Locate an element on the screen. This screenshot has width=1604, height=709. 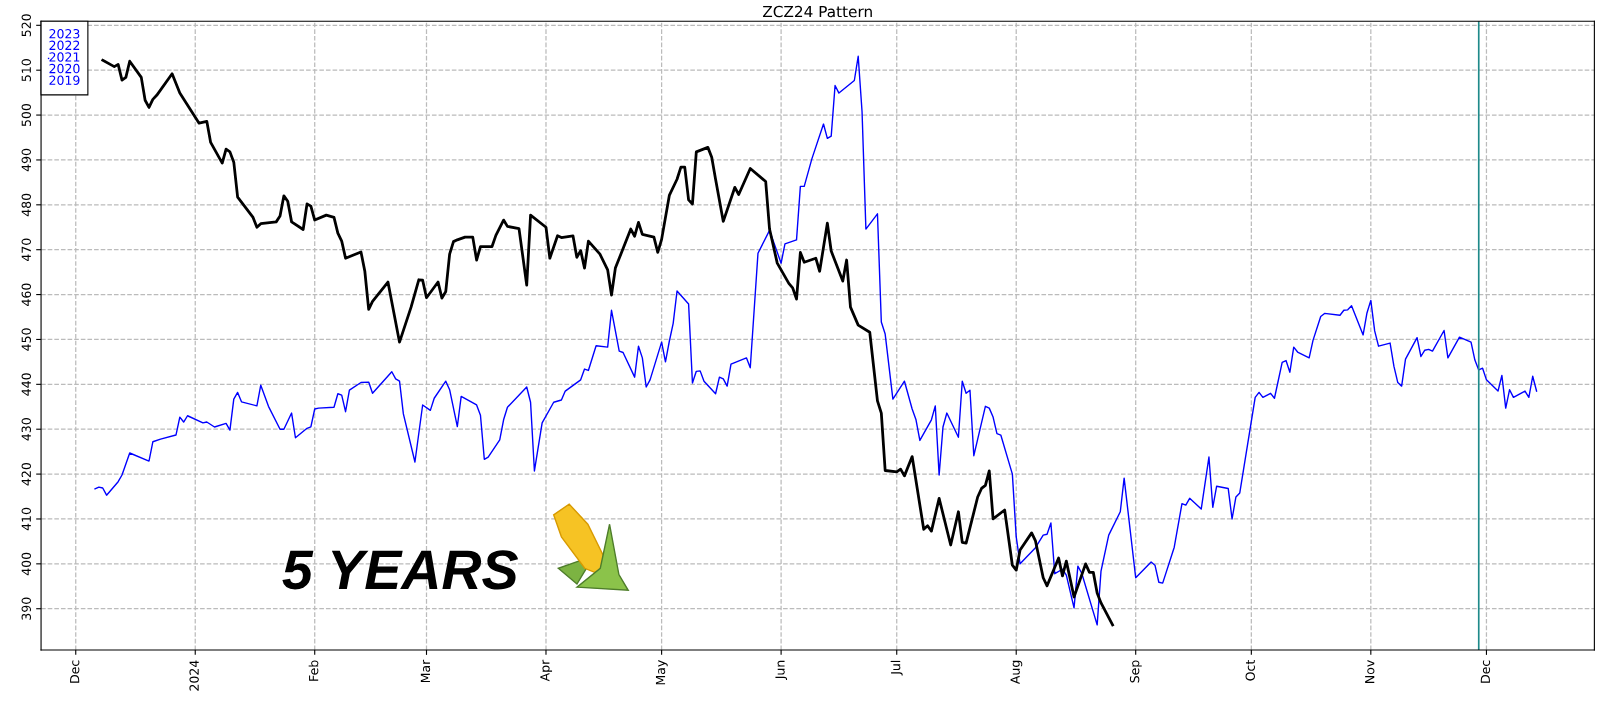
x-tick-label: Aug is located at coordinates (1016, 672).